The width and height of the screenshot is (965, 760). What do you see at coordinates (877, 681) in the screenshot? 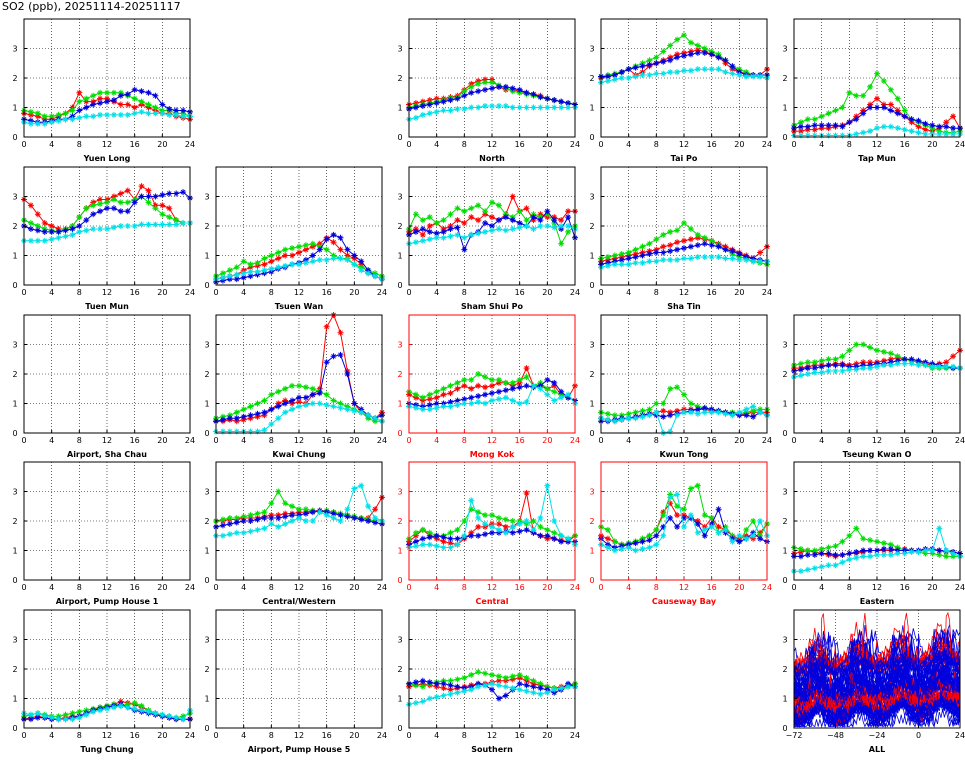
I see `all-trace-line` at bounding box center [877, 681].